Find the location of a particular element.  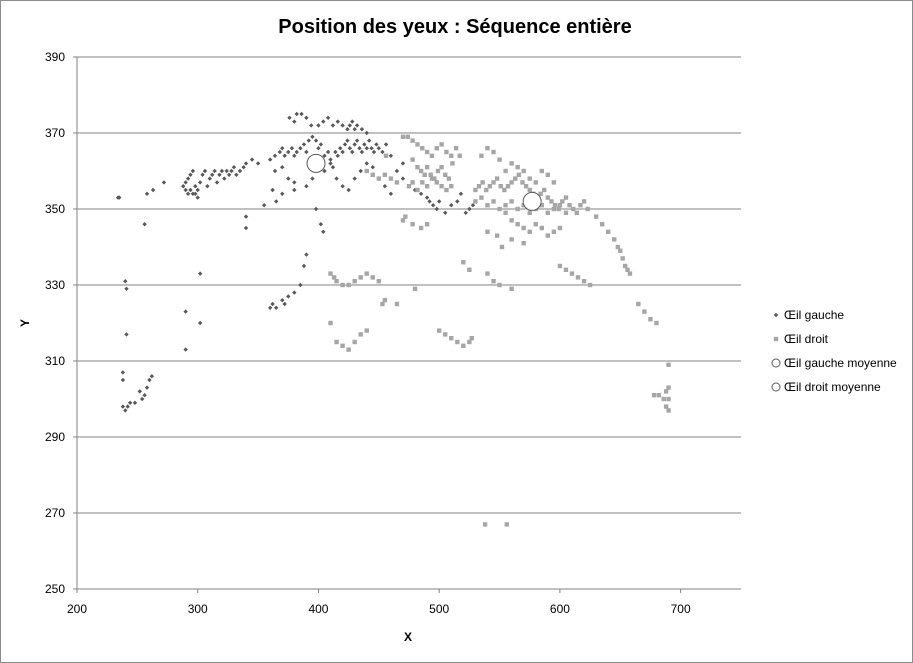

y-tick-label: 250 is located at coordinates (55, 589).